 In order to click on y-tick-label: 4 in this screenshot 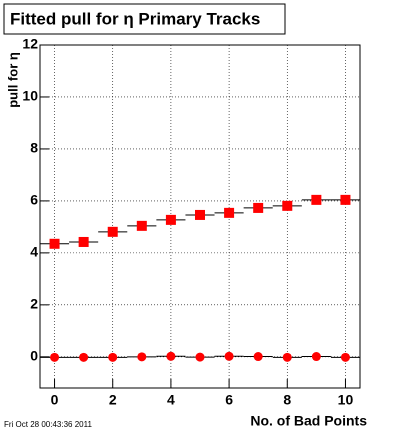, I will do `click(34, 252)`.